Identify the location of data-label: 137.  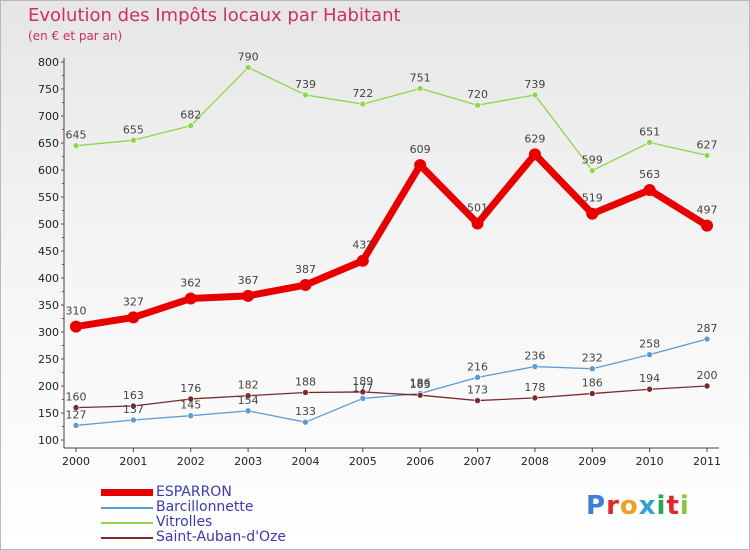
(133, 409).